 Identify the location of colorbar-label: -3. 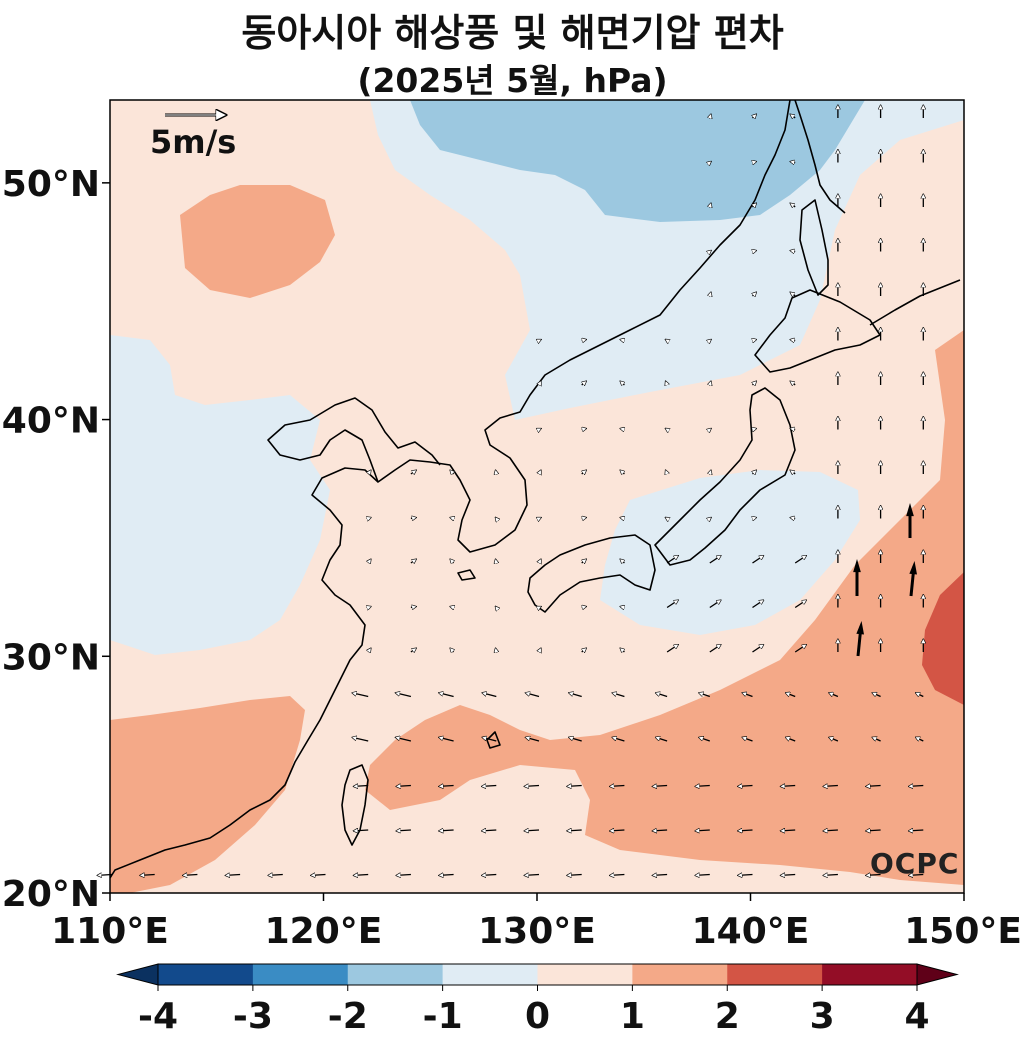
(253, 1016).